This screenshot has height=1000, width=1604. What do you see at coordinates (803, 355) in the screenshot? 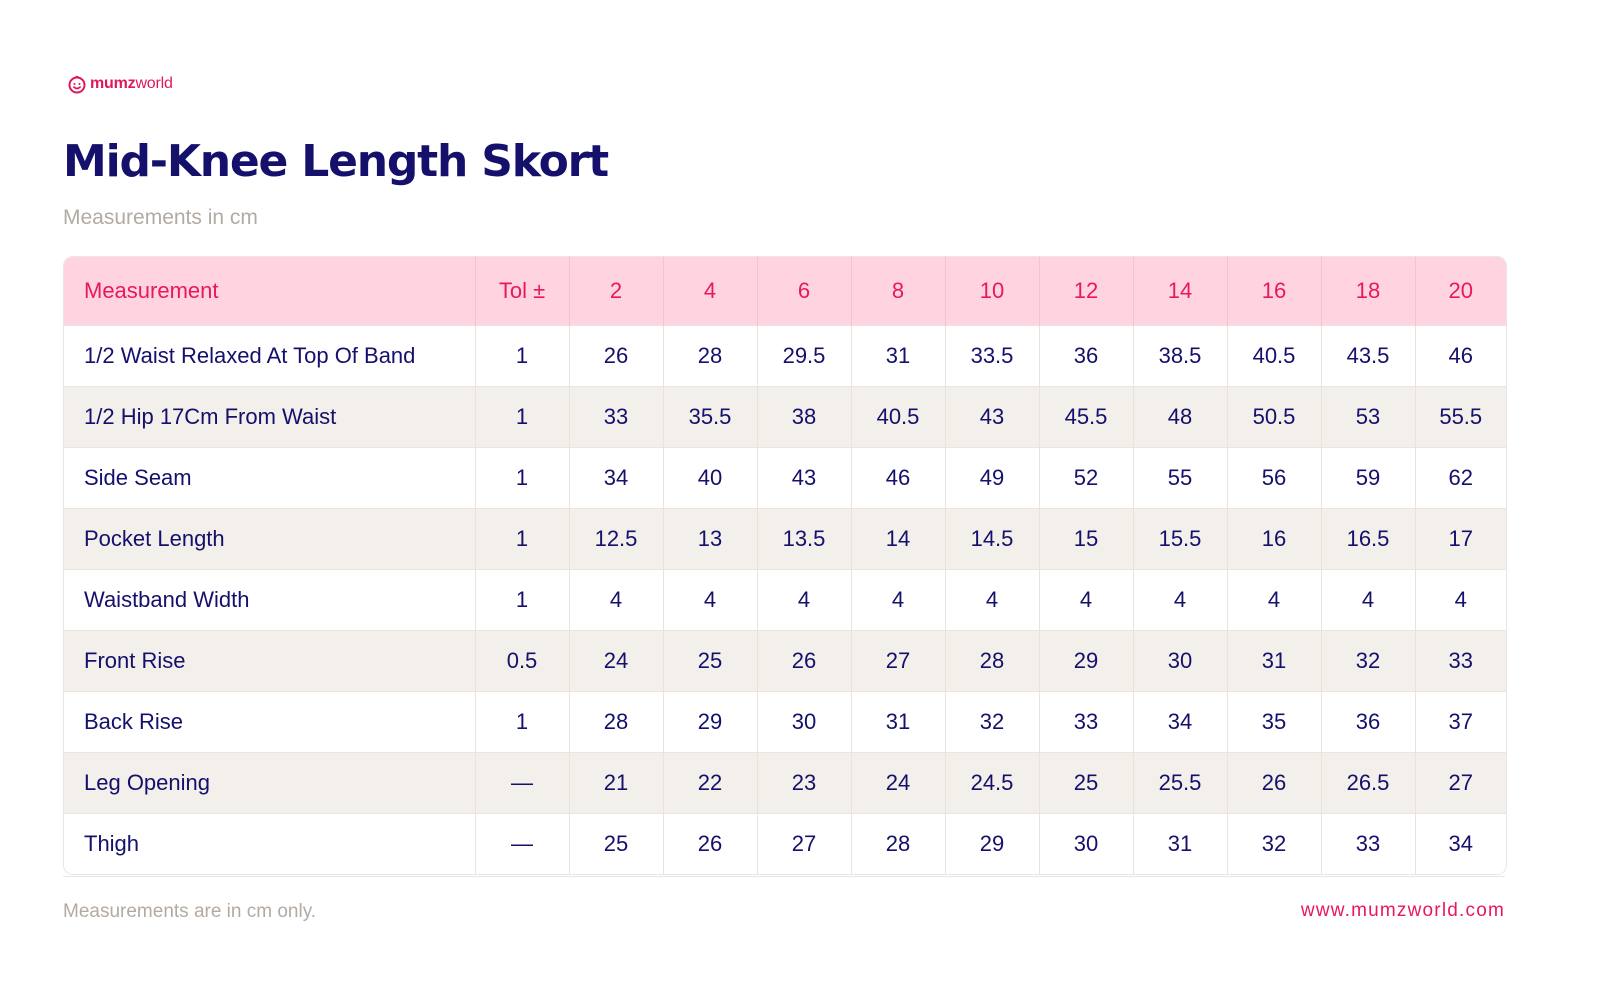
I see `size-value-cell: 29.5` at bounding box center [803, 355].